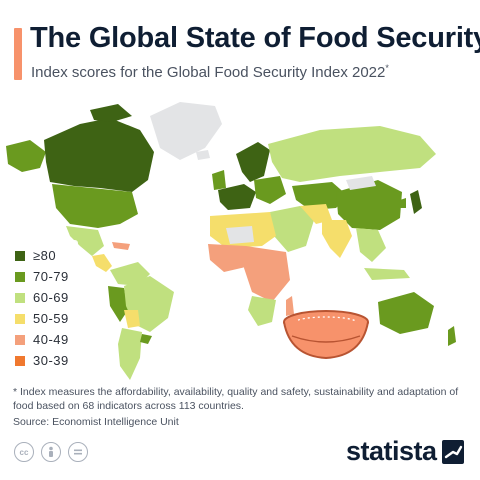 Image resolution: width=480 pixels, height=480 pixels. What do you see at coordinates (186, 131) in the screenshot?
I see `region-greenland` at bounding box center [186, 131].